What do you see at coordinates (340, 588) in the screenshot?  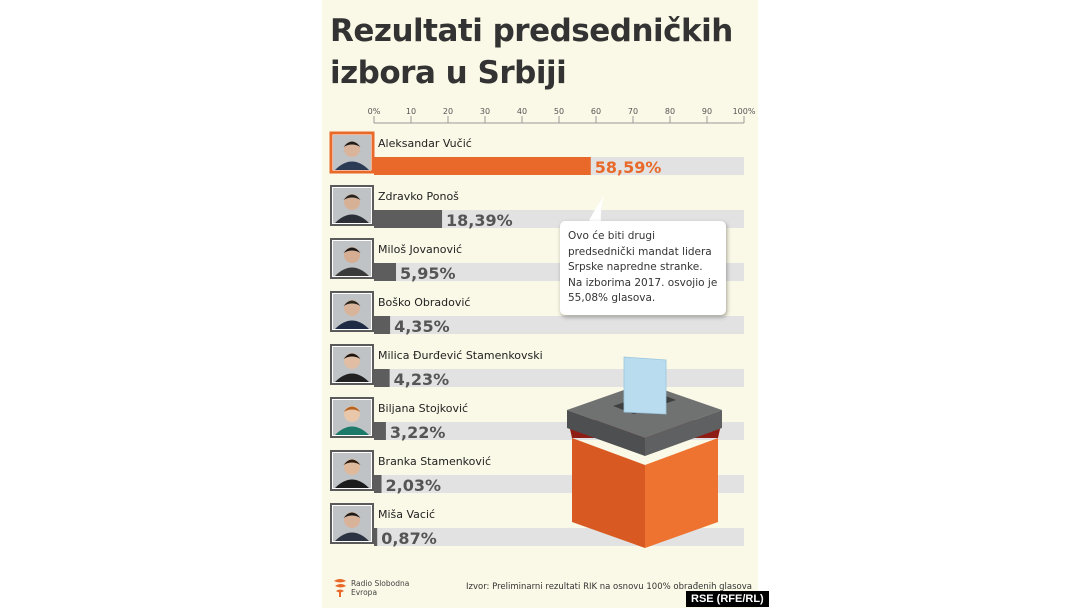 I see `rse-logo-icon` at bounding box center [340, 588].